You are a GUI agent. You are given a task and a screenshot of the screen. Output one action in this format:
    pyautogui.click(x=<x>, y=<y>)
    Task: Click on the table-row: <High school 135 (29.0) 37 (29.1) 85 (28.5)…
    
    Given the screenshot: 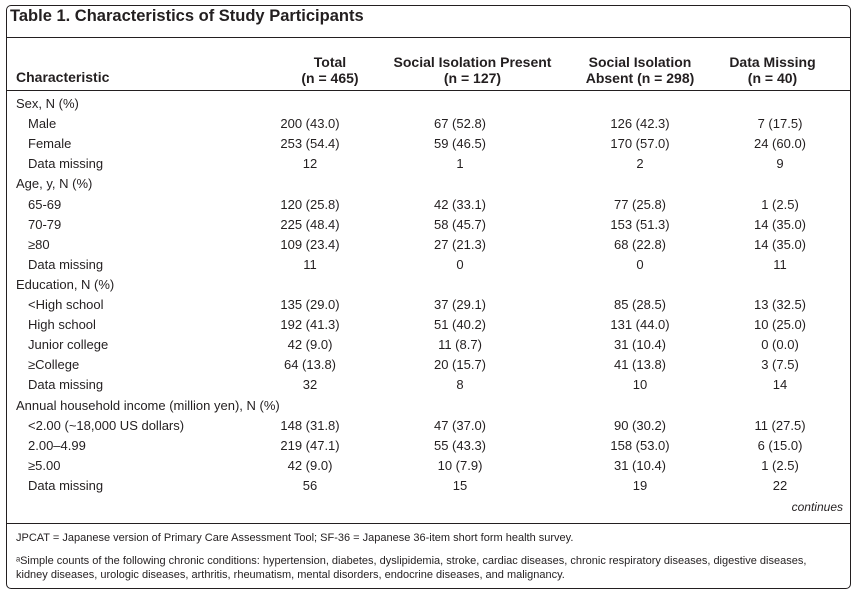 What is the action you would take?
    pyautogui.click(x=430, y=305)
    